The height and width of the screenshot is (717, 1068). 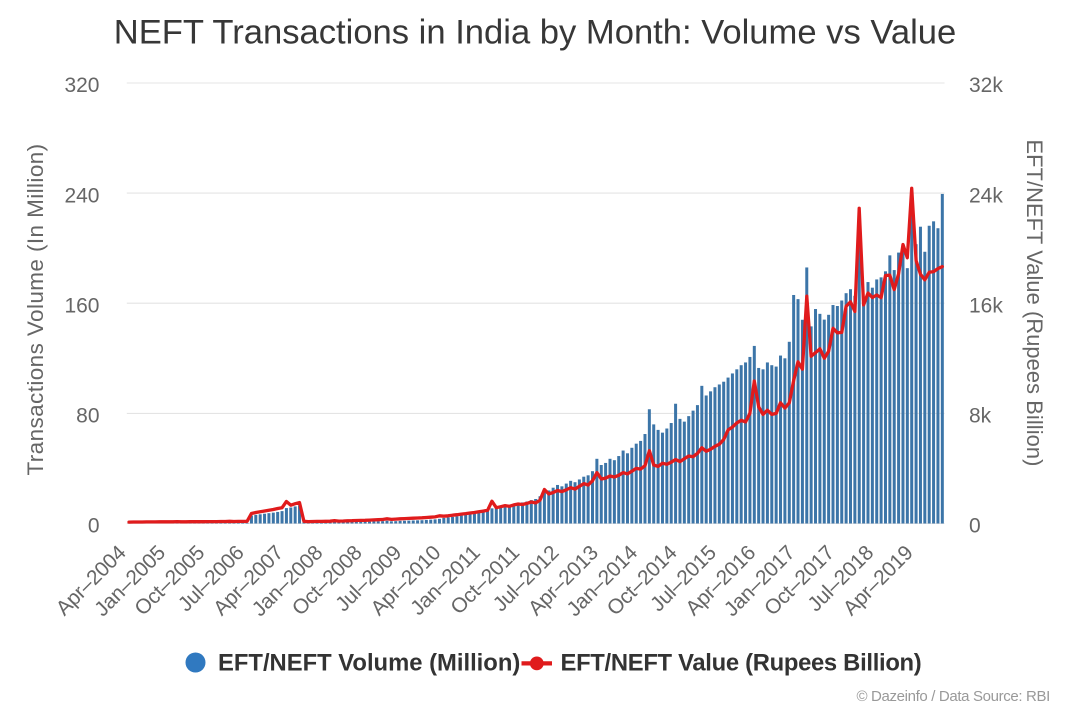 What do you see at coordinates (986, 305) in the screenshot?
I see `svg-text: 16k` at bounding box center [986, 305].